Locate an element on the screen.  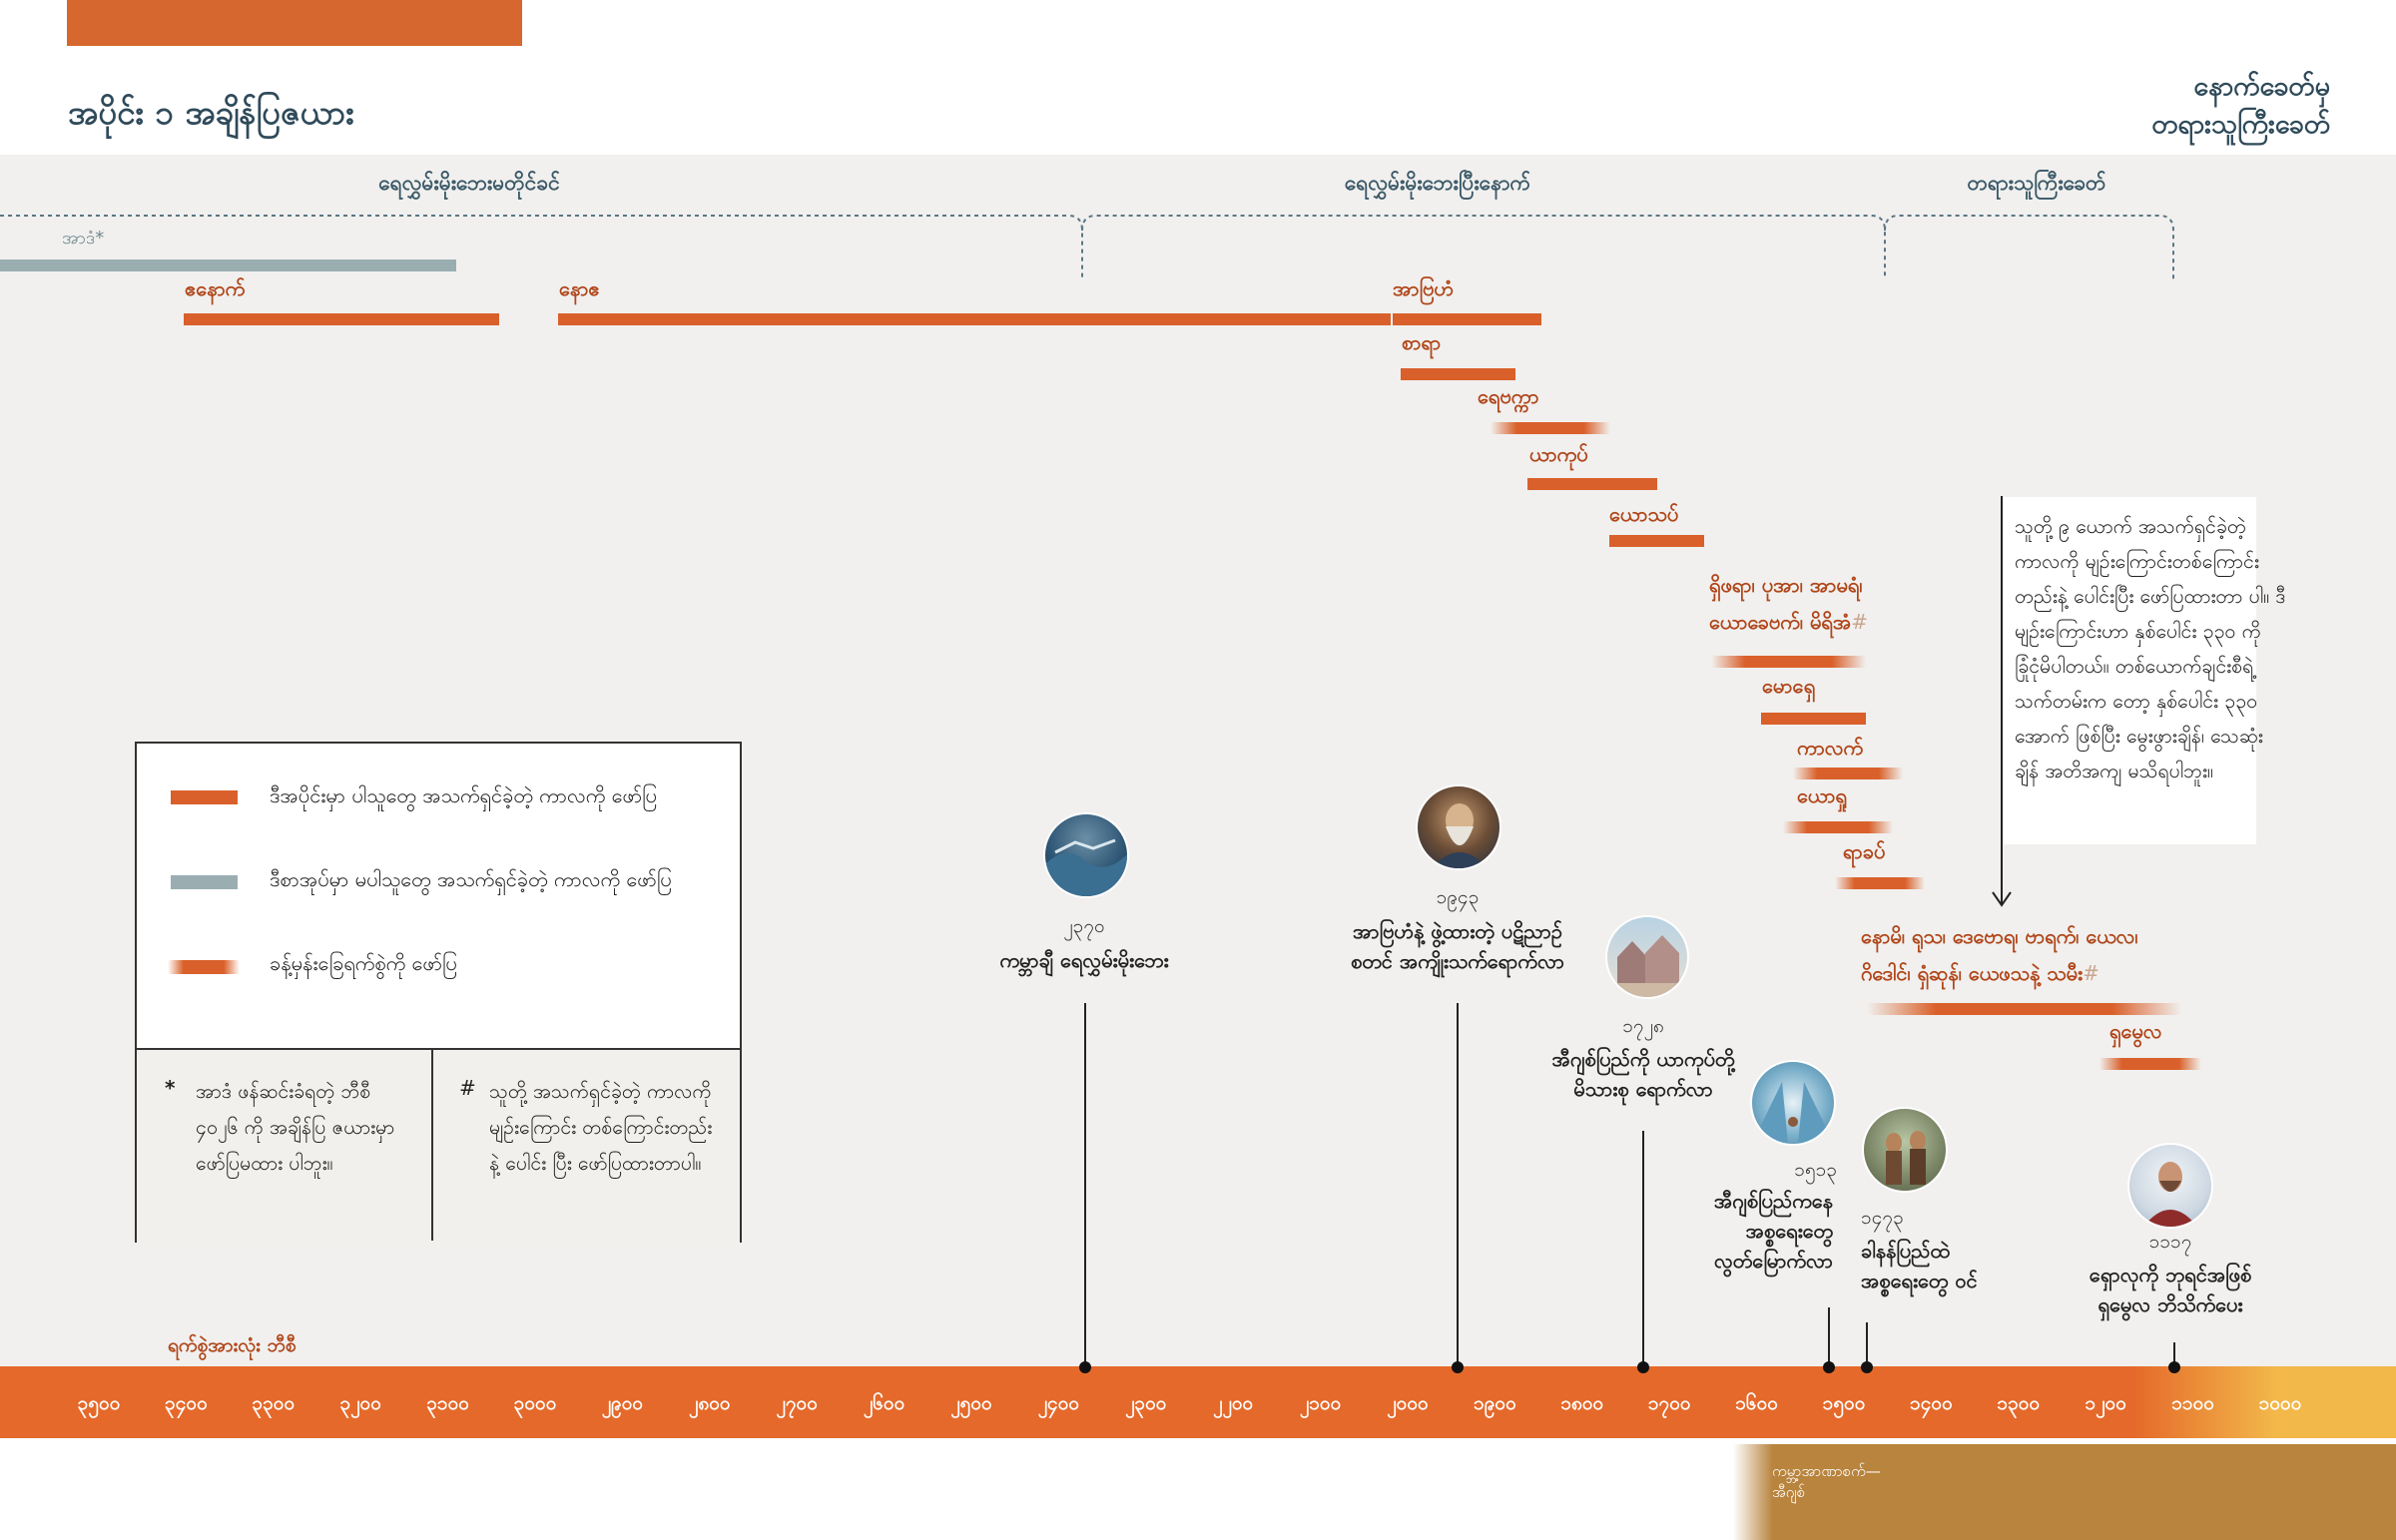
axis-tick-label: ၂၅၀၀ is located at coordinates (971, 1403).